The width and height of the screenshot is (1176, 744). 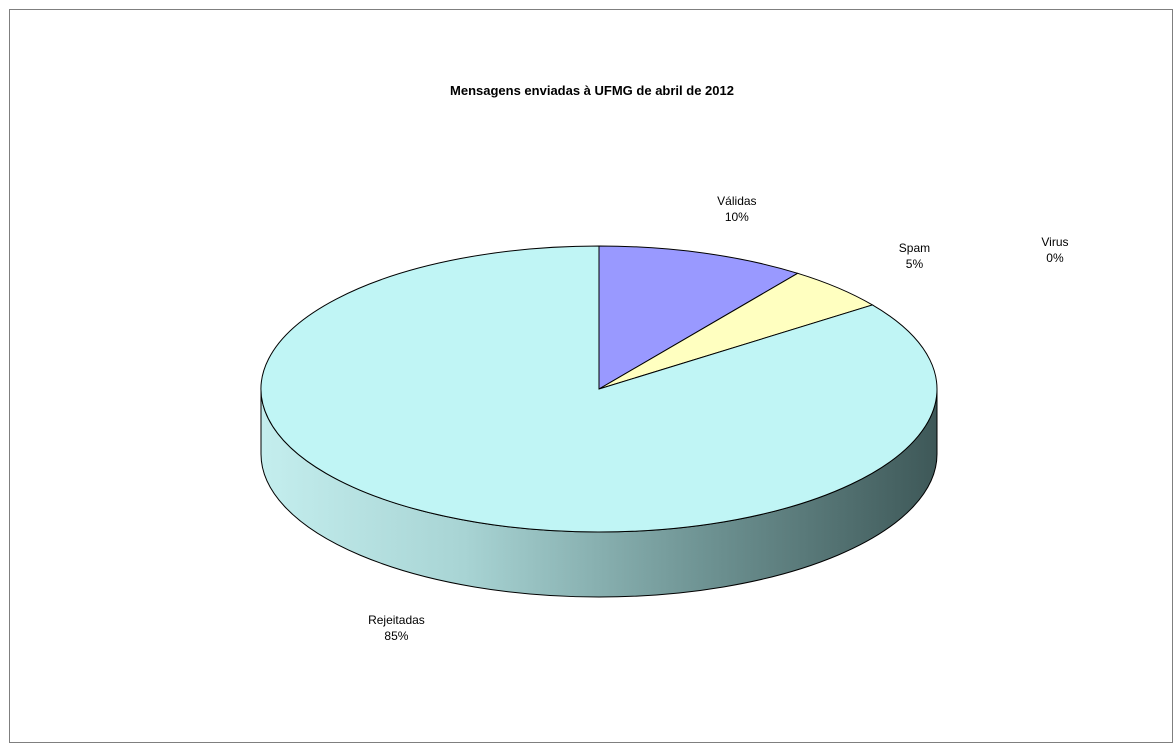 What do you see at coordinates (698, 317) in the screenshot?
I see `pie-slice-validas` at bounding box center [698, 317].